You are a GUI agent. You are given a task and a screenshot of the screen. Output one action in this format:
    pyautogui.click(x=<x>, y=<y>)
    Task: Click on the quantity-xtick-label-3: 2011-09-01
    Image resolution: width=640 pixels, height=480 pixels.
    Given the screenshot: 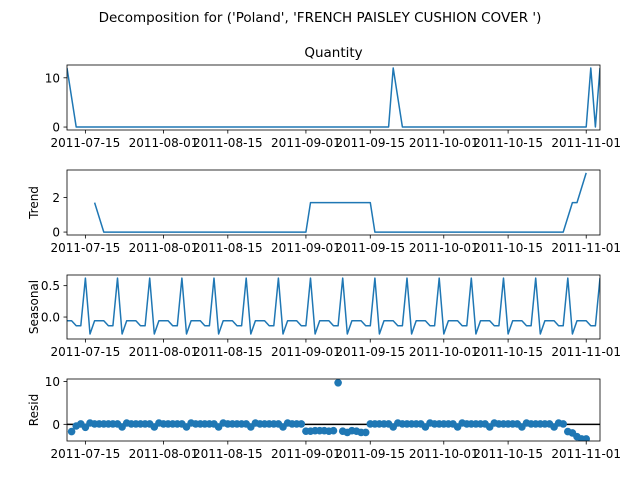 What is the action you would take?
    pyautogui.click(x=306, y=143)
    